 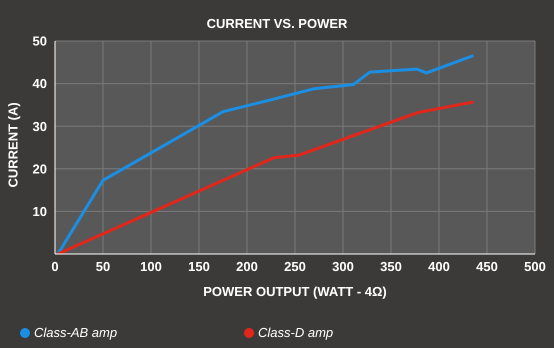 I want to click on x-tick-label: 450, so click(x=487, y=266).